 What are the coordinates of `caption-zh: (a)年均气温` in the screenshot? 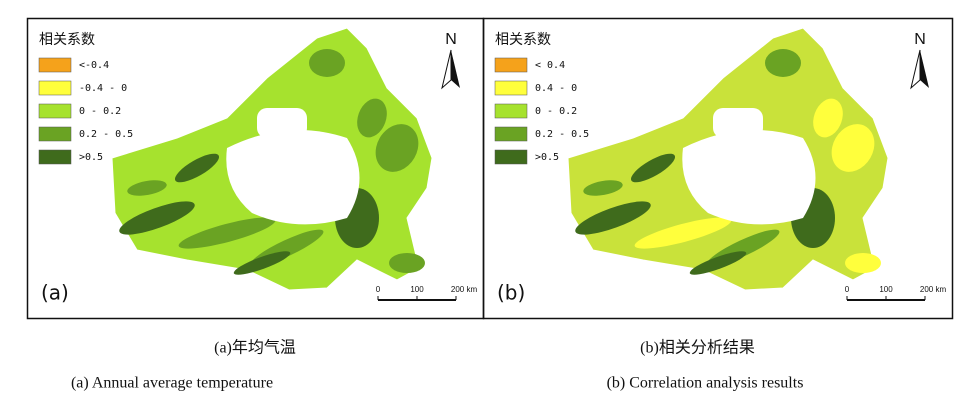 It's located at (255, 348).